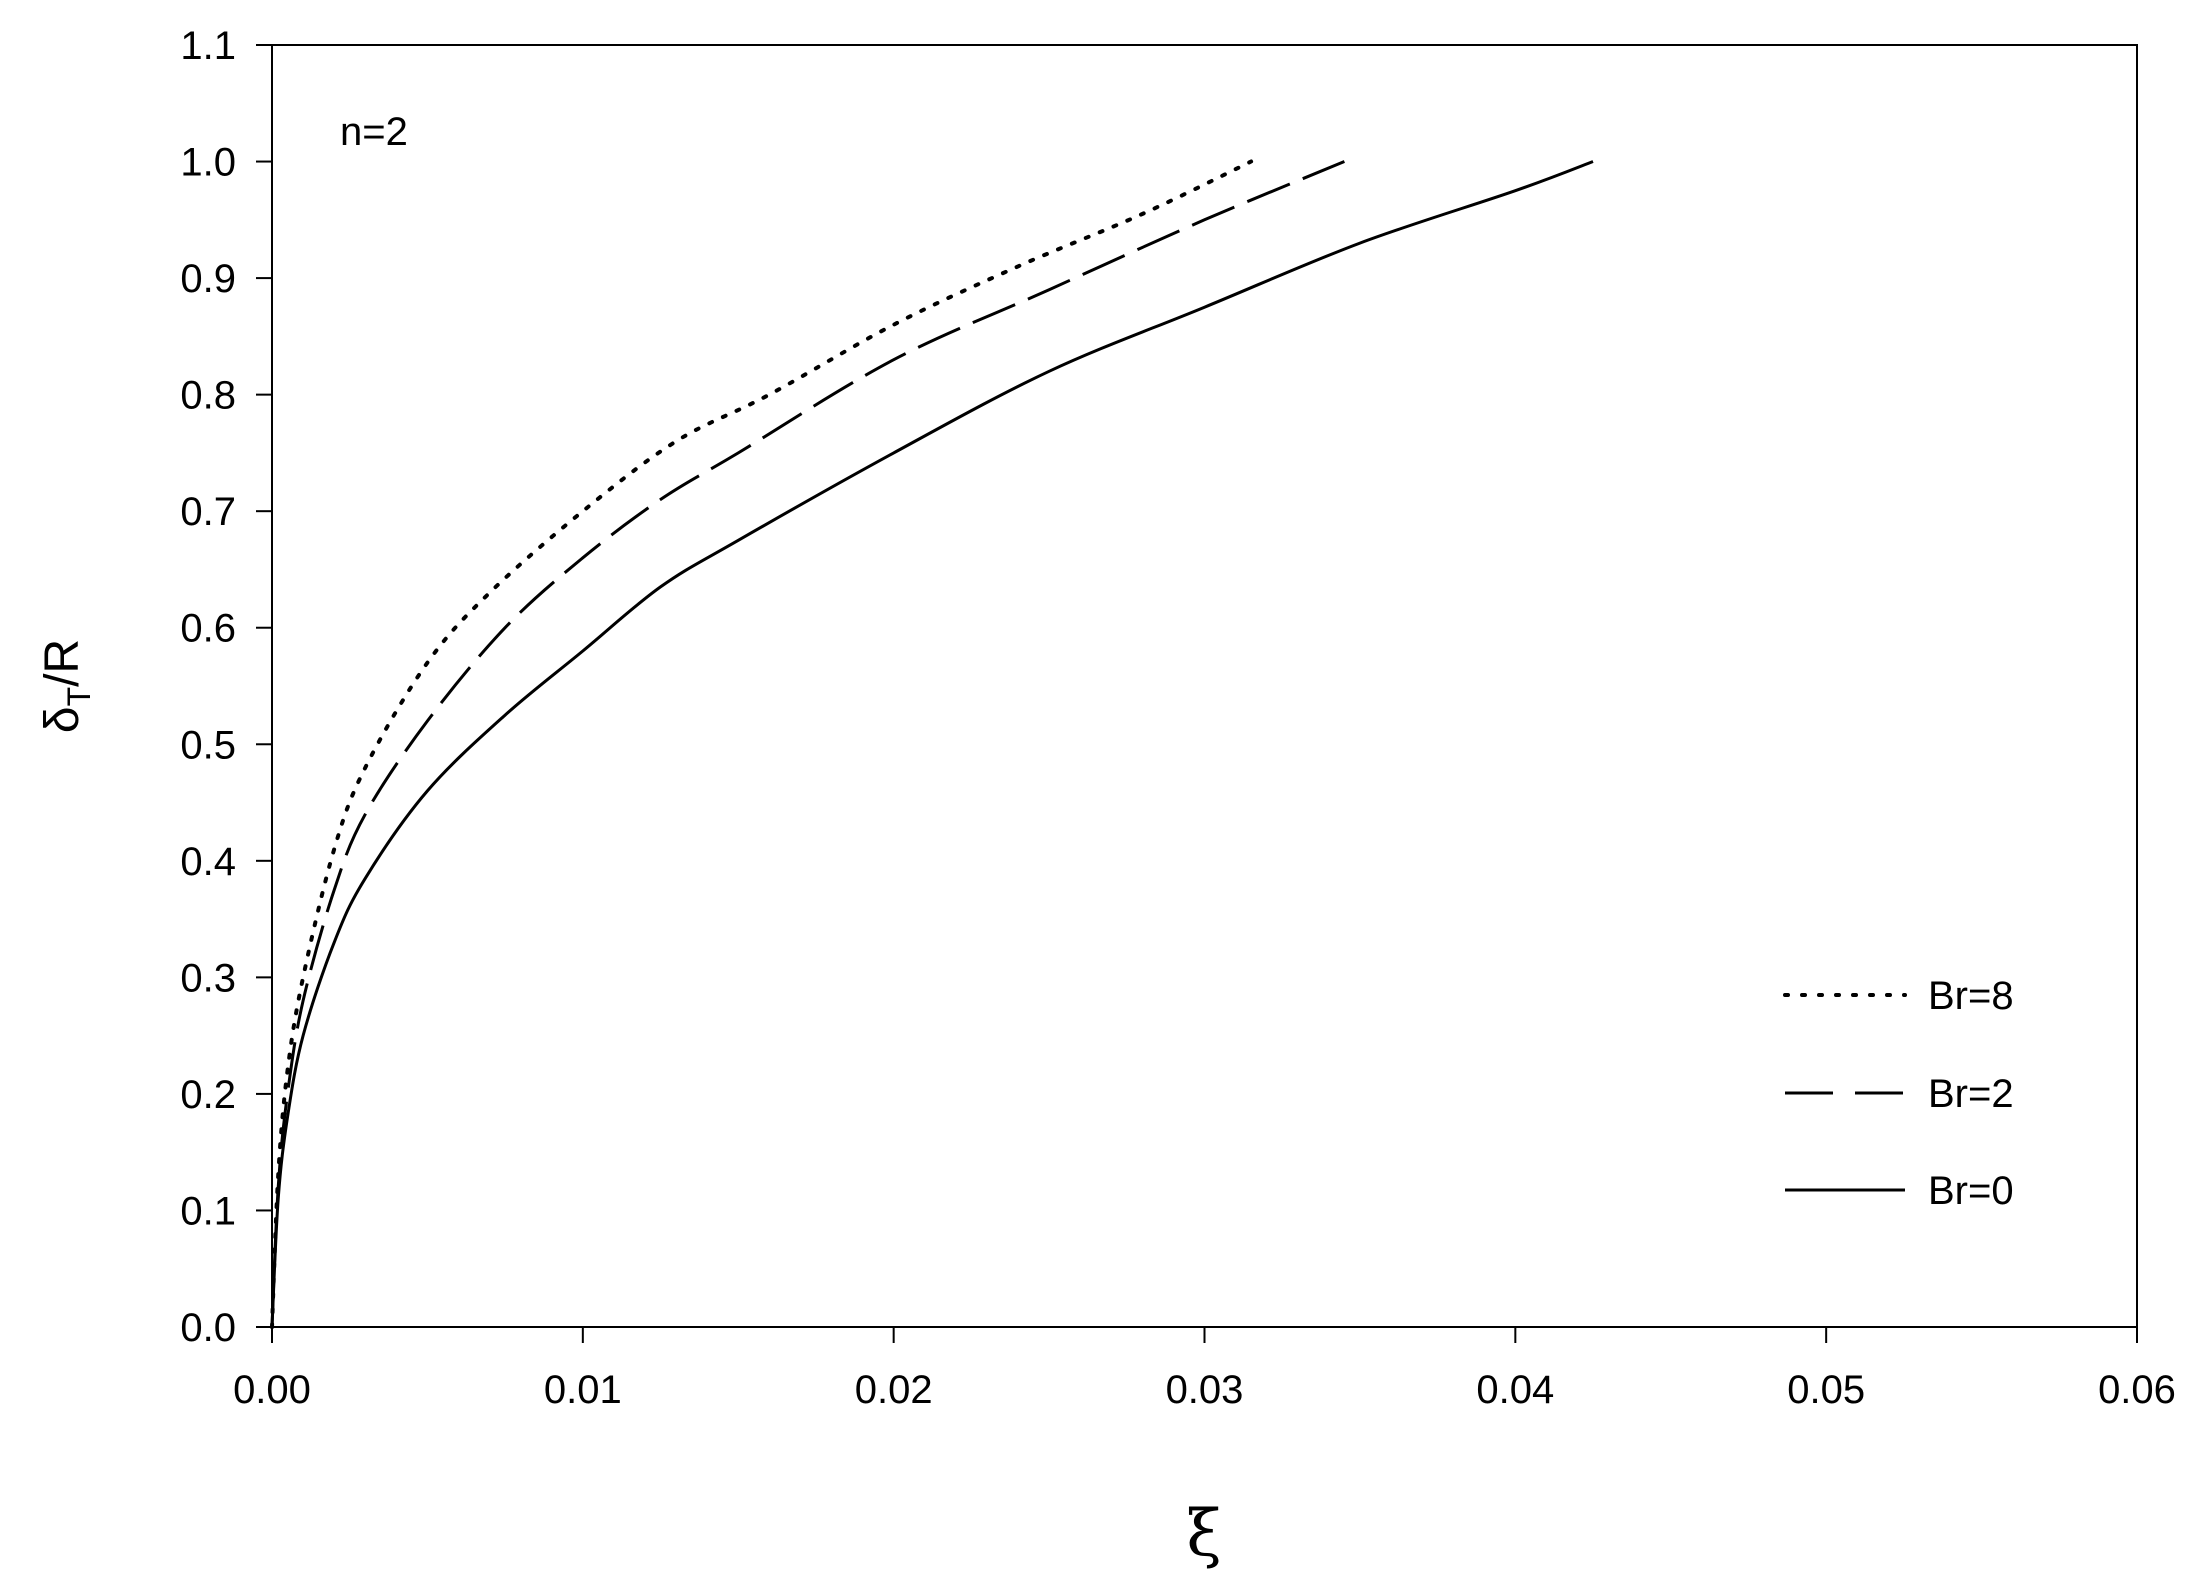  I want to click on y-axis-title: δT/R, so click(66, 686).